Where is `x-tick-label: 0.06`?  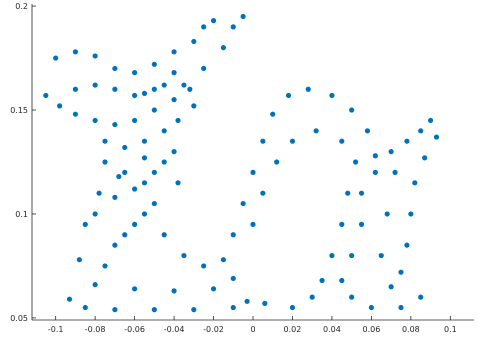
x-tick-label: 0.06 is located at coordinates (371, 329).